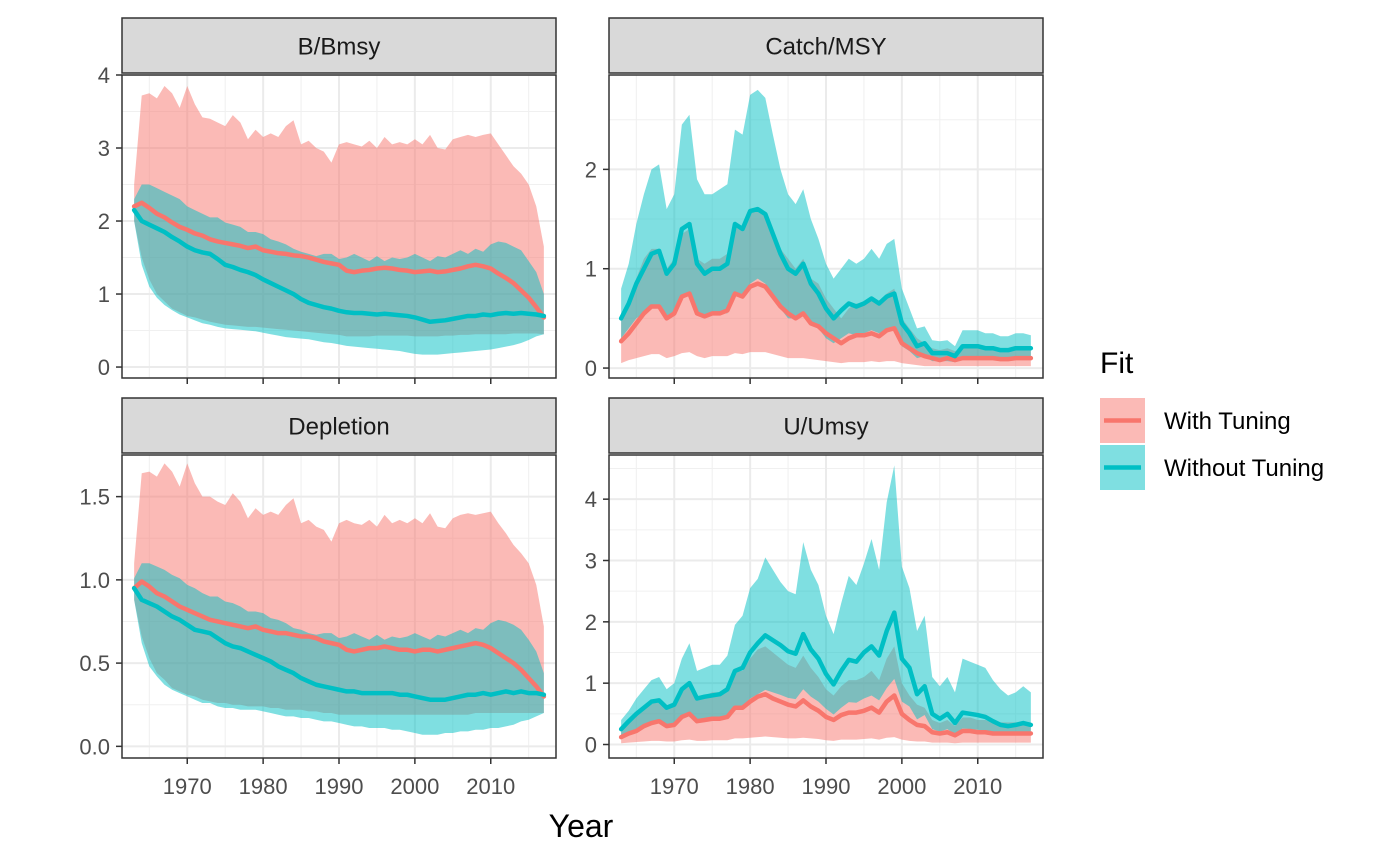 The image size is (1400, 865). Describe the element at coordinates (94, 746) in the screenshot. I see `y-tick-label: 0.0` at that location.